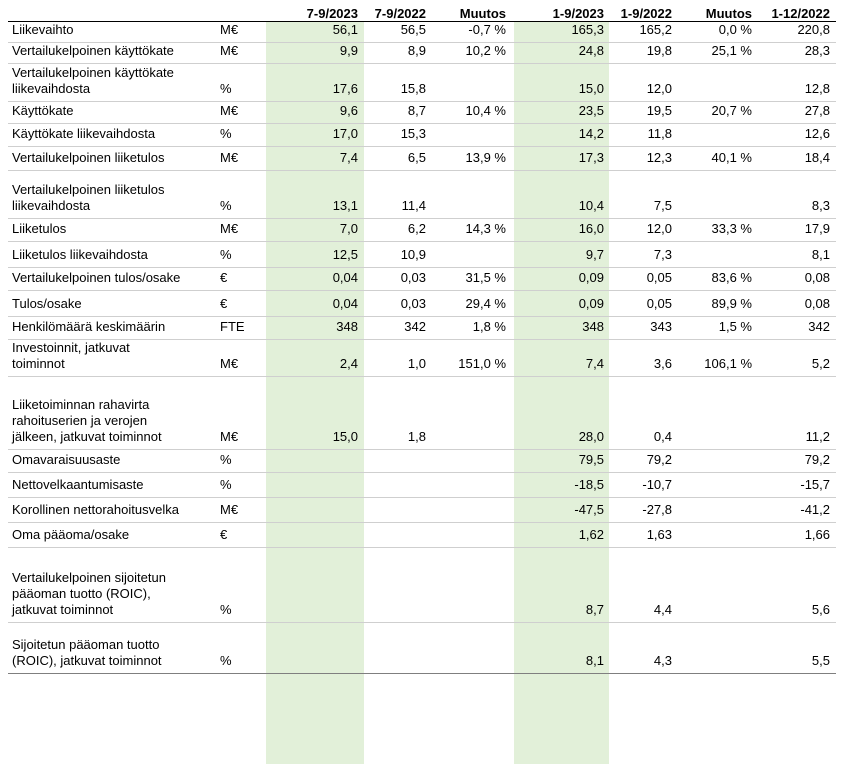  I want to click on row-label: Käyttökate, so click(114, 112).